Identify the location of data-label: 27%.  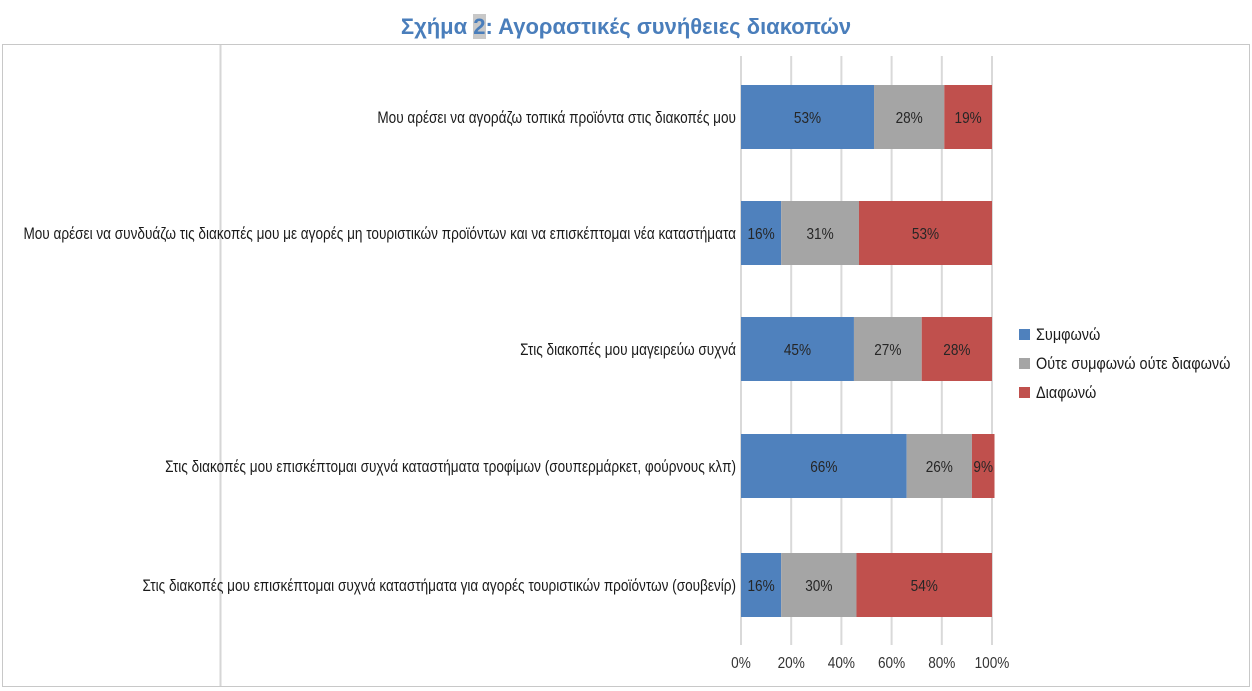
(887, 350).